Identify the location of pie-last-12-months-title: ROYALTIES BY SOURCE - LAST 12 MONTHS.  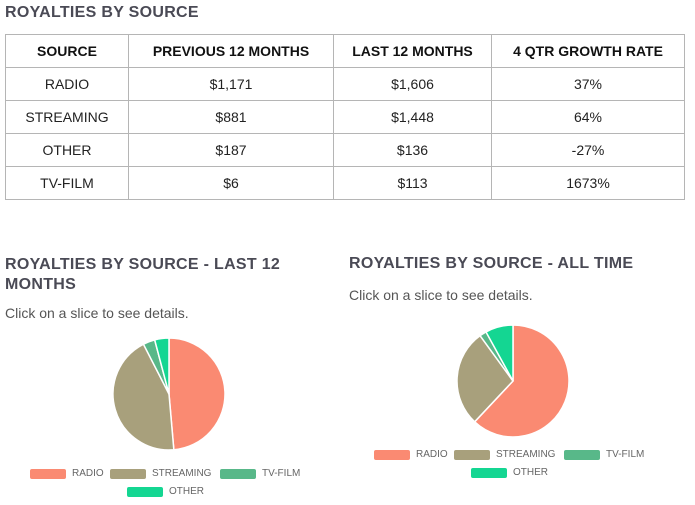
(143, 274).